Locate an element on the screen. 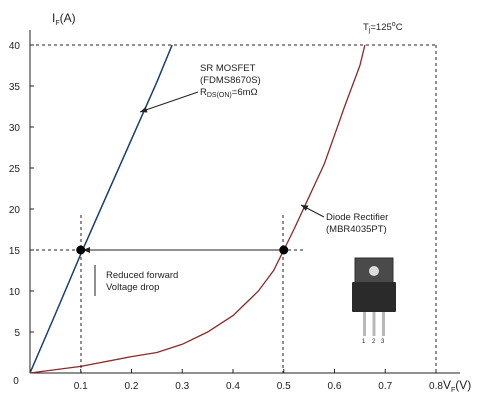 Image resolution: width=500 pixels, height=400 pixels. y-tick-label: 30 is located at coordinates (15, 128).